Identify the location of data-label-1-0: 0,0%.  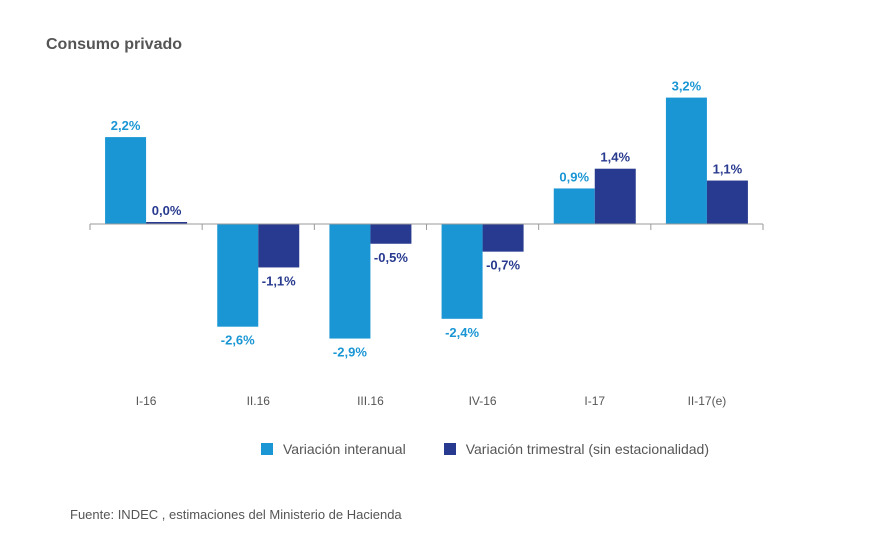
(167, 210).